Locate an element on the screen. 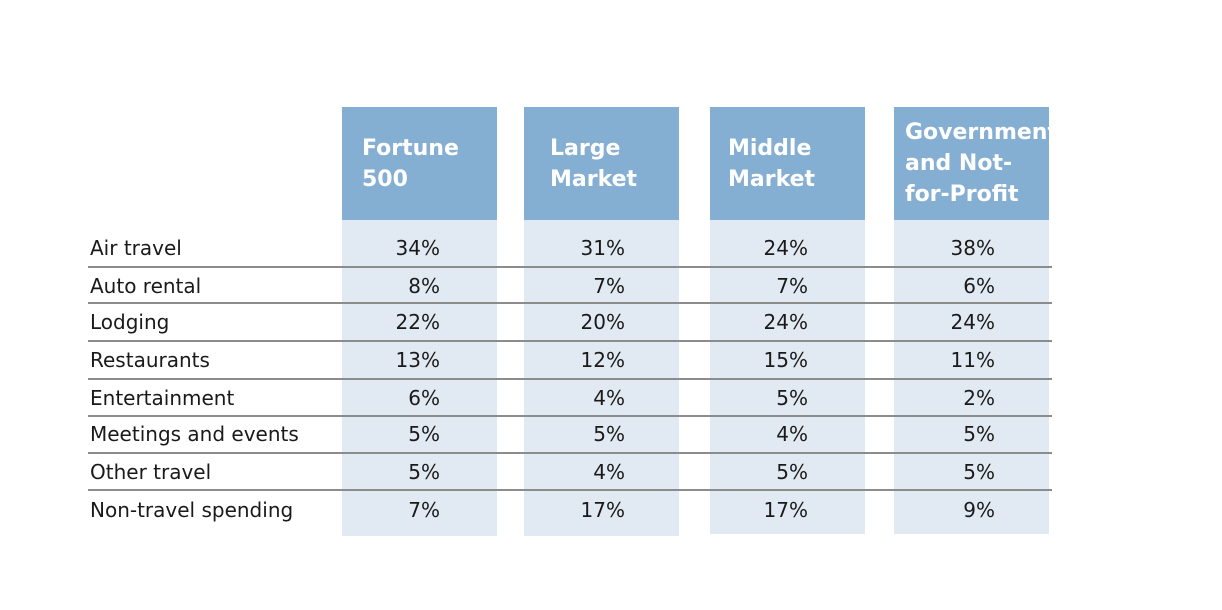  row-label: Meetings and events is located at coordinates (194, 434).